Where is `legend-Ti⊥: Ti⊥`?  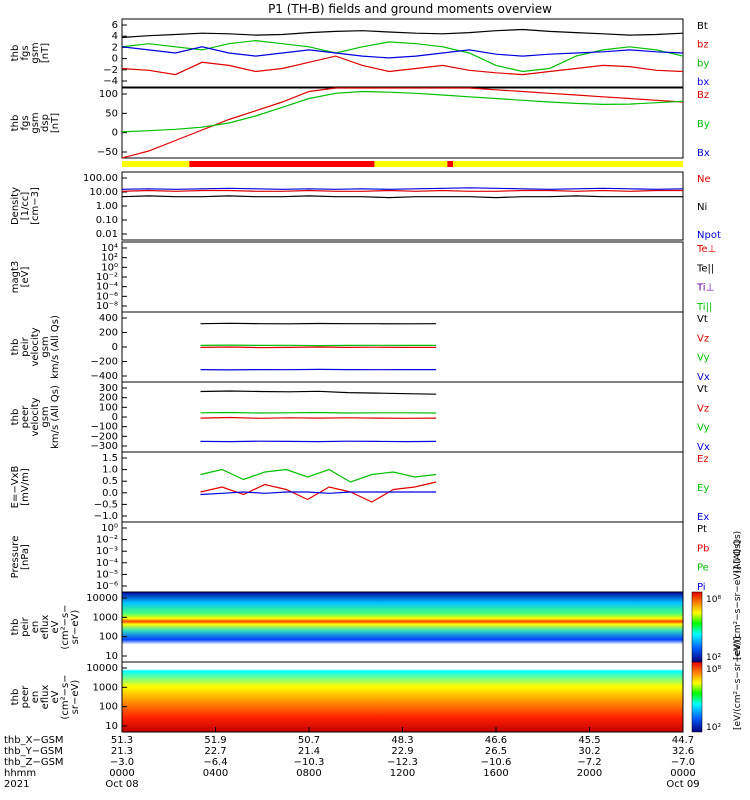
legend-Ti⊥: Ti⊥ is located at coordinates (705, 288).